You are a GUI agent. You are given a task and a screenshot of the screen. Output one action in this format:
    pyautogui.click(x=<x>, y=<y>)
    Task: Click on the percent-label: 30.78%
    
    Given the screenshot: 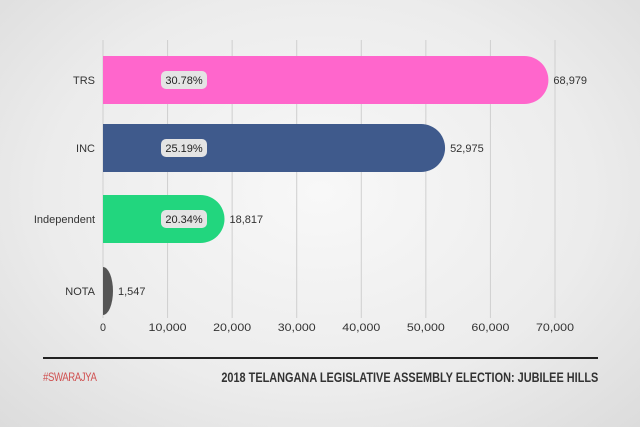 What is the action you would take?
    pyautogui.click(x=184, y=81)
    